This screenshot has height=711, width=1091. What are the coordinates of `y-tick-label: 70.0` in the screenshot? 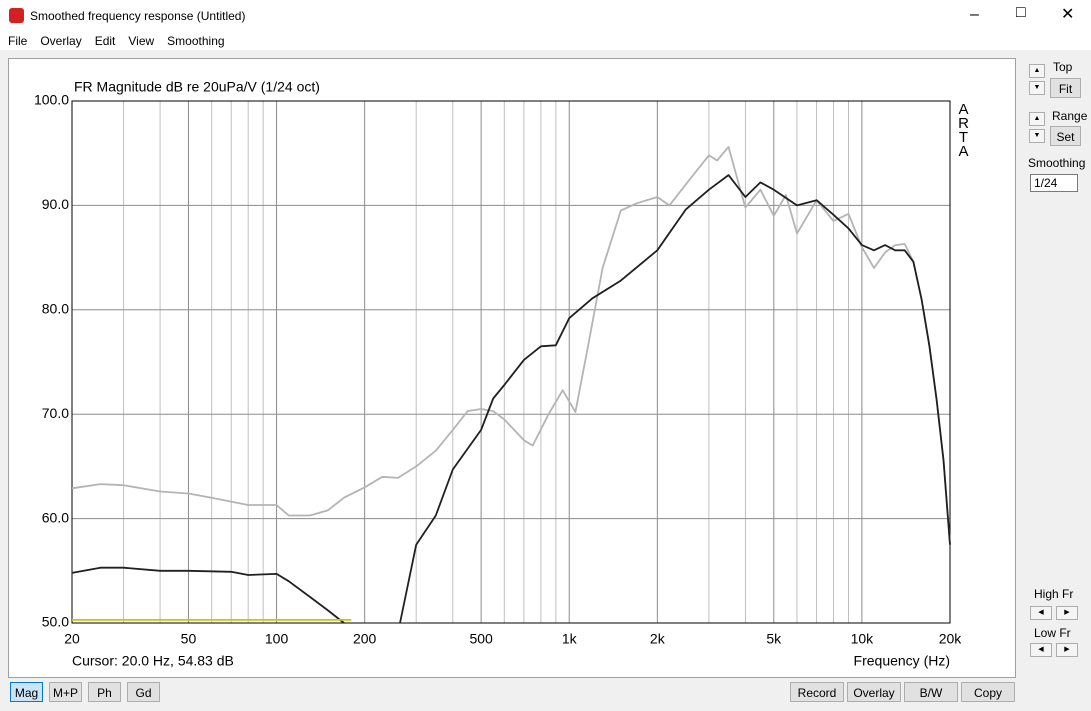 It's located at (55, 413).